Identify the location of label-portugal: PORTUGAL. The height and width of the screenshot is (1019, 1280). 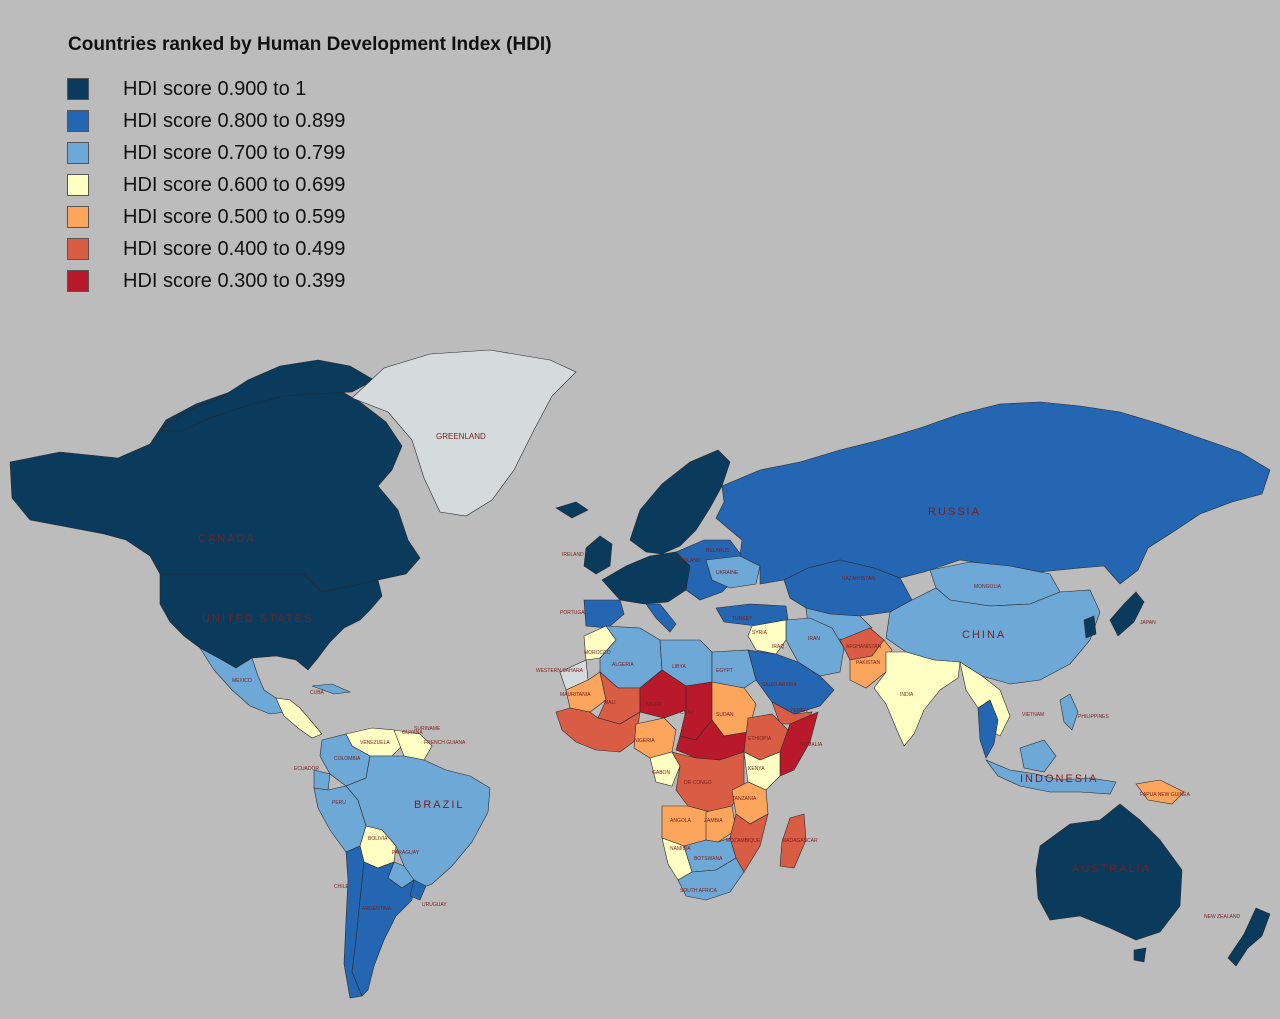
(574, 613).